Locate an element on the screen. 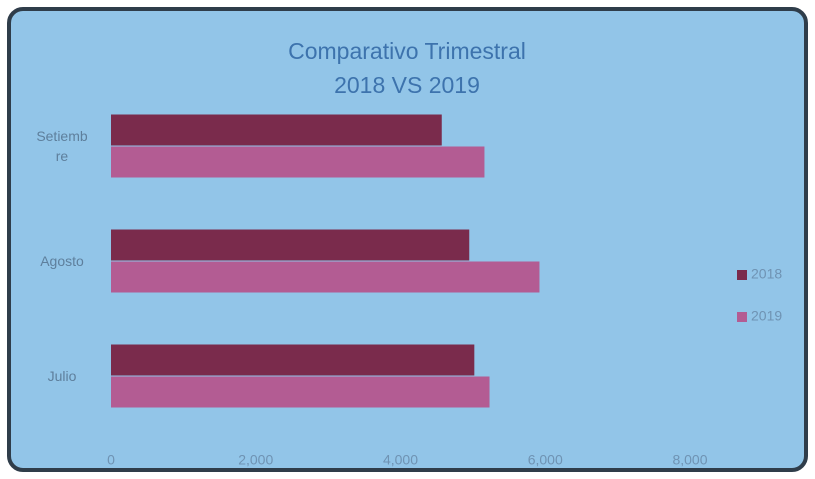 The height and width of the screenshot is (479, 815). x-tick-label: 2,000 is located at coordinates (255, 460).